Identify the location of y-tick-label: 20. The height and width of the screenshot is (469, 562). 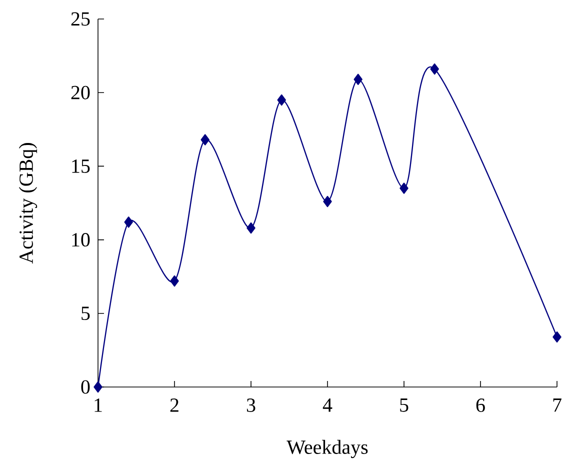
(80, 93).